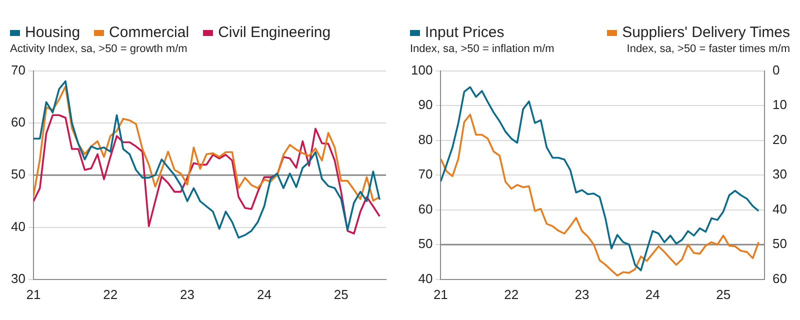 Image resolution: width=800 pixels, height=320 pixels. Describe the element at coordinates (99, 49) in the screenshot. I see `y-axis-title: Activity Index, sa, >50 = growth m/m` at that location.